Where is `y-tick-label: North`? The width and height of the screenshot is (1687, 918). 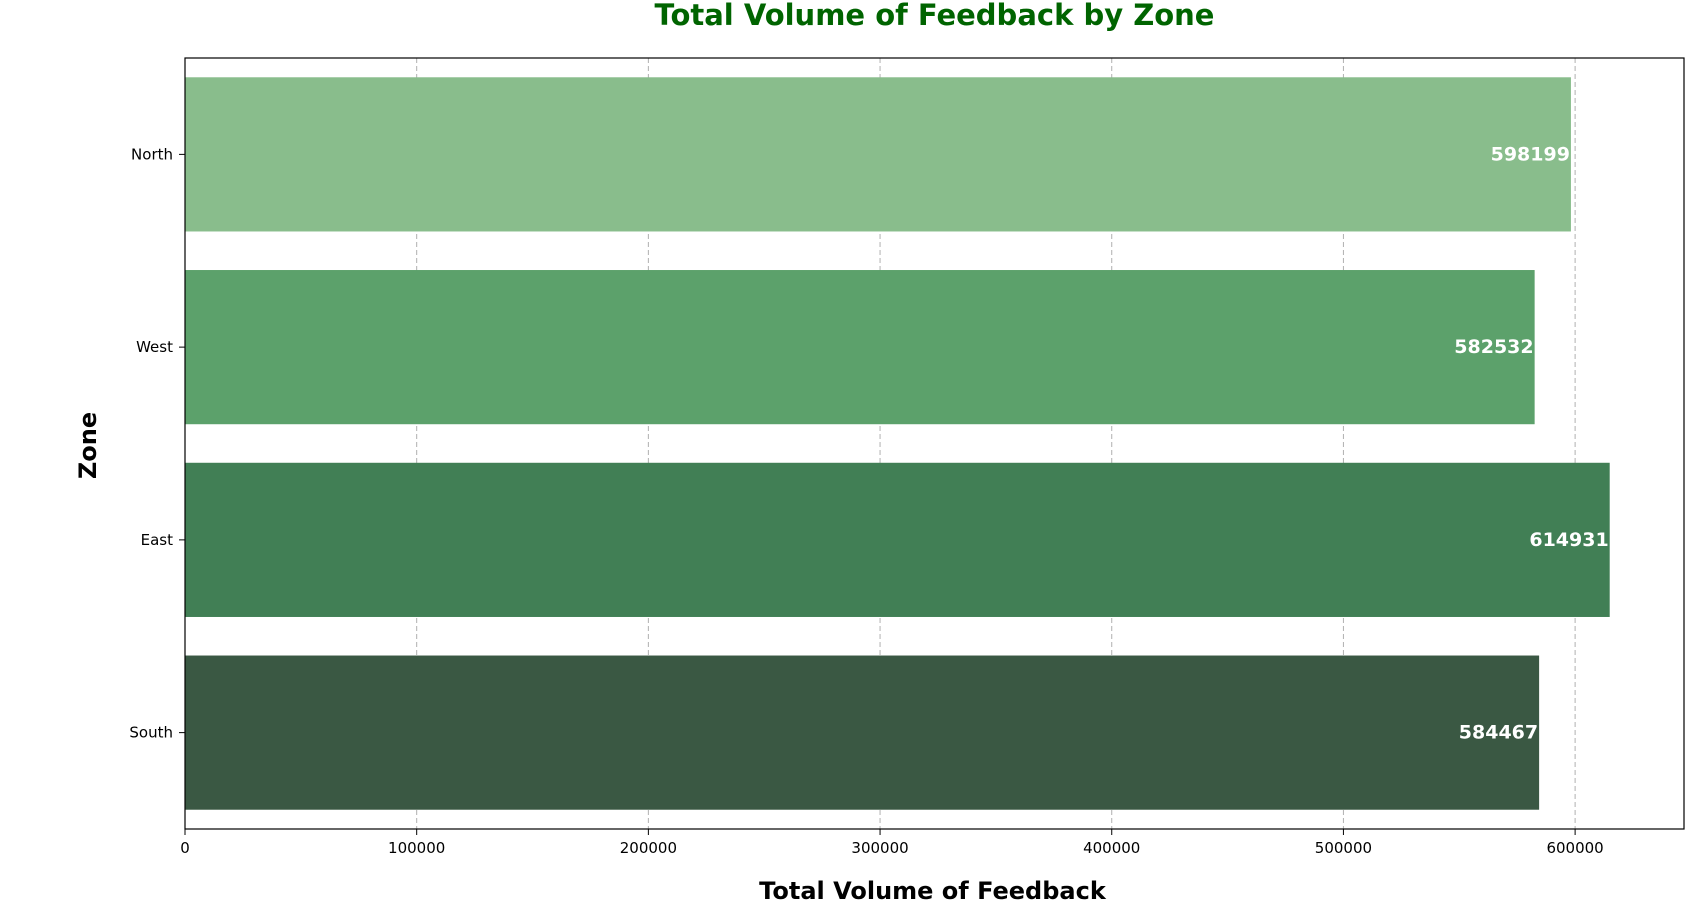 y-tick-label: North is located at coordinates (152, 154).